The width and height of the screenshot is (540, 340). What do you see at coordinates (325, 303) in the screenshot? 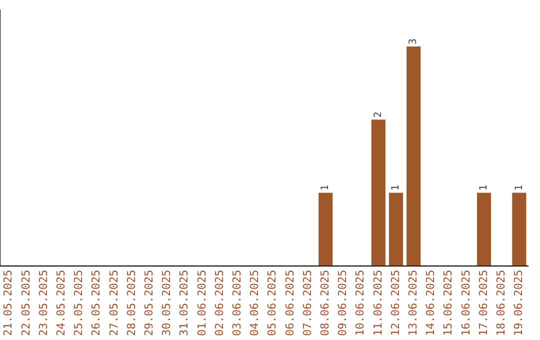
I see `x-tick-label: 08.06.2025` at bounding box center [325, 303].